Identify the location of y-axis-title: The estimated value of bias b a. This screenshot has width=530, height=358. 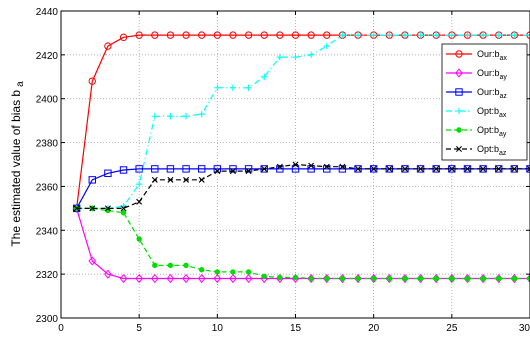
(17, 164).